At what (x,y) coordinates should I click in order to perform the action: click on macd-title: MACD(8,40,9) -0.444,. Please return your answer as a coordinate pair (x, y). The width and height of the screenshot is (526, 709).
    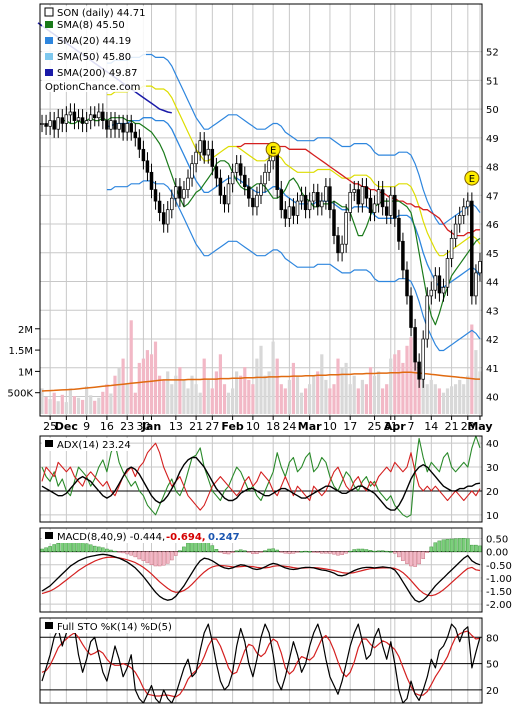
    Looking at the image, I should click on (111, 537).